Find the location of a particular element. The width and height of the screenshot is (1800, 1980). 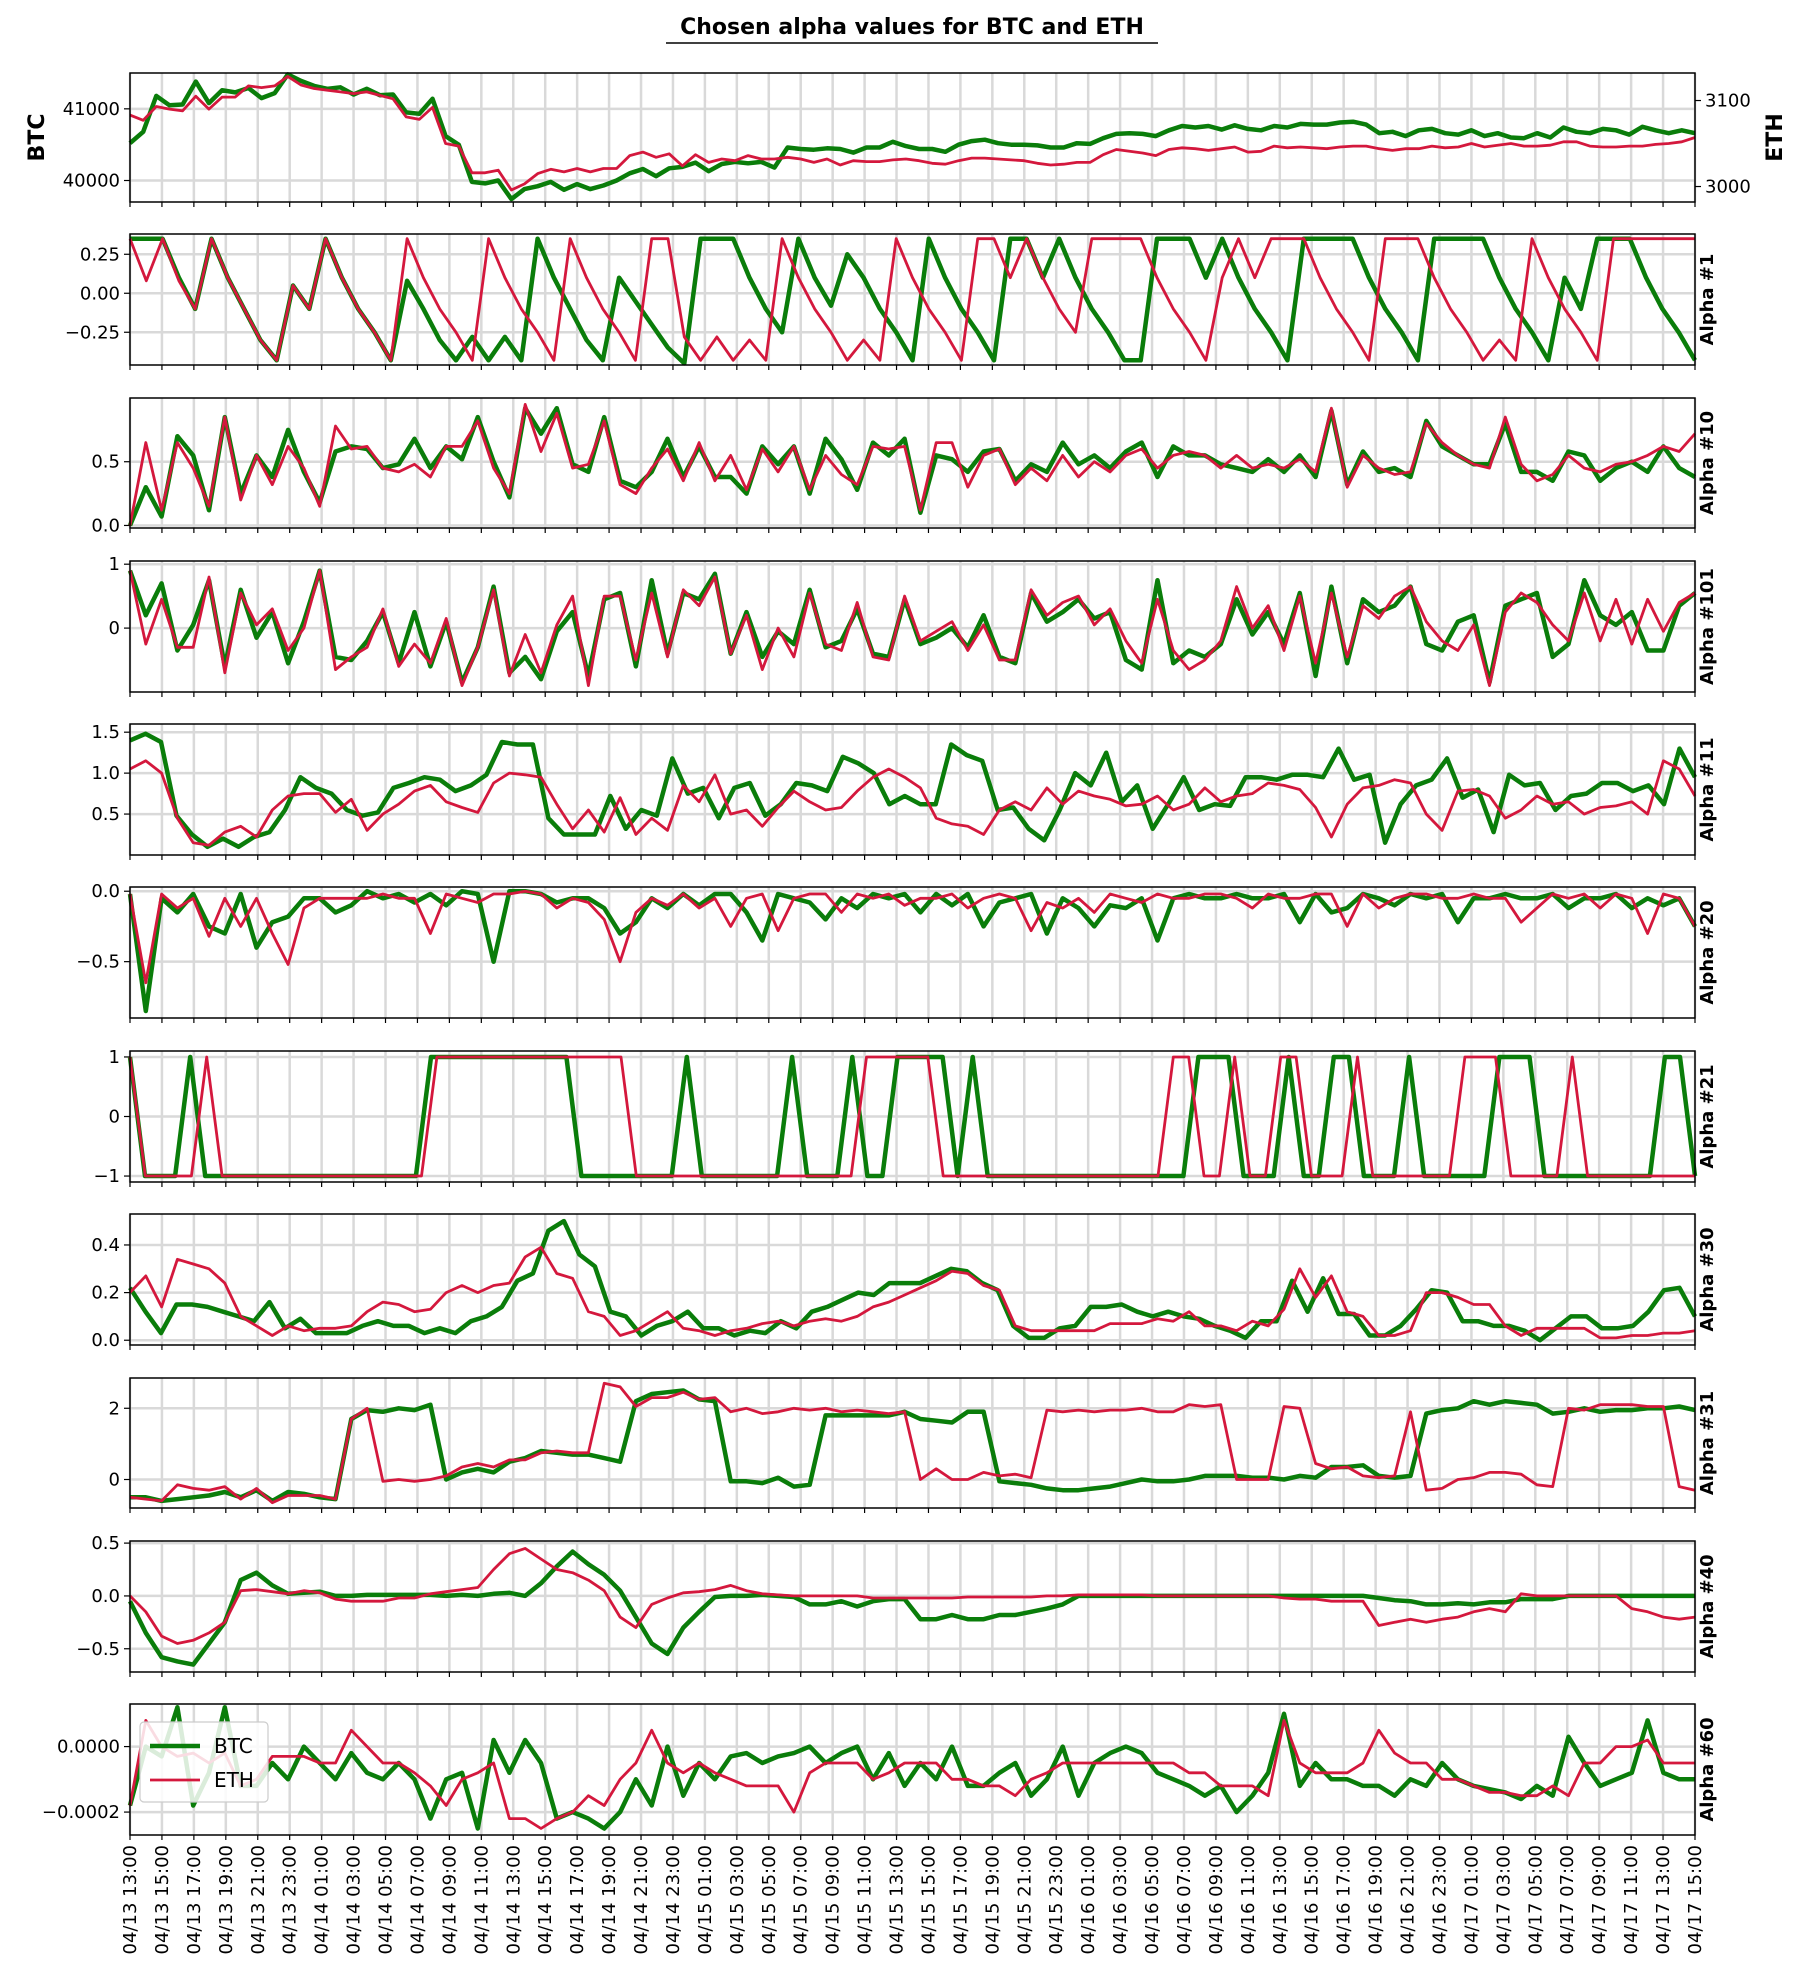

x-tick-label: 04/16 07:00 is located at coordinates (1184, 1899).